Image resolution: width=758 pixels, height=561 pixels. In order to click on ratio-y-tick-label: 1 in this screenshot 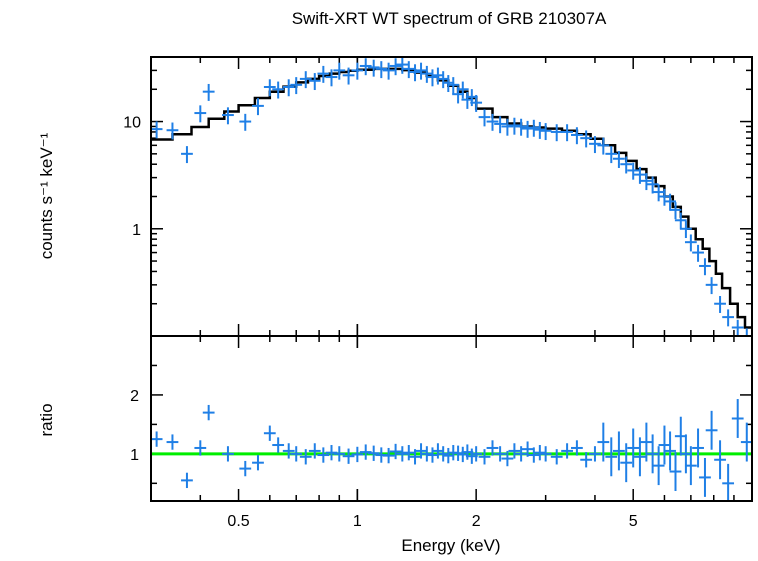, I will do `click(134, 455)`.